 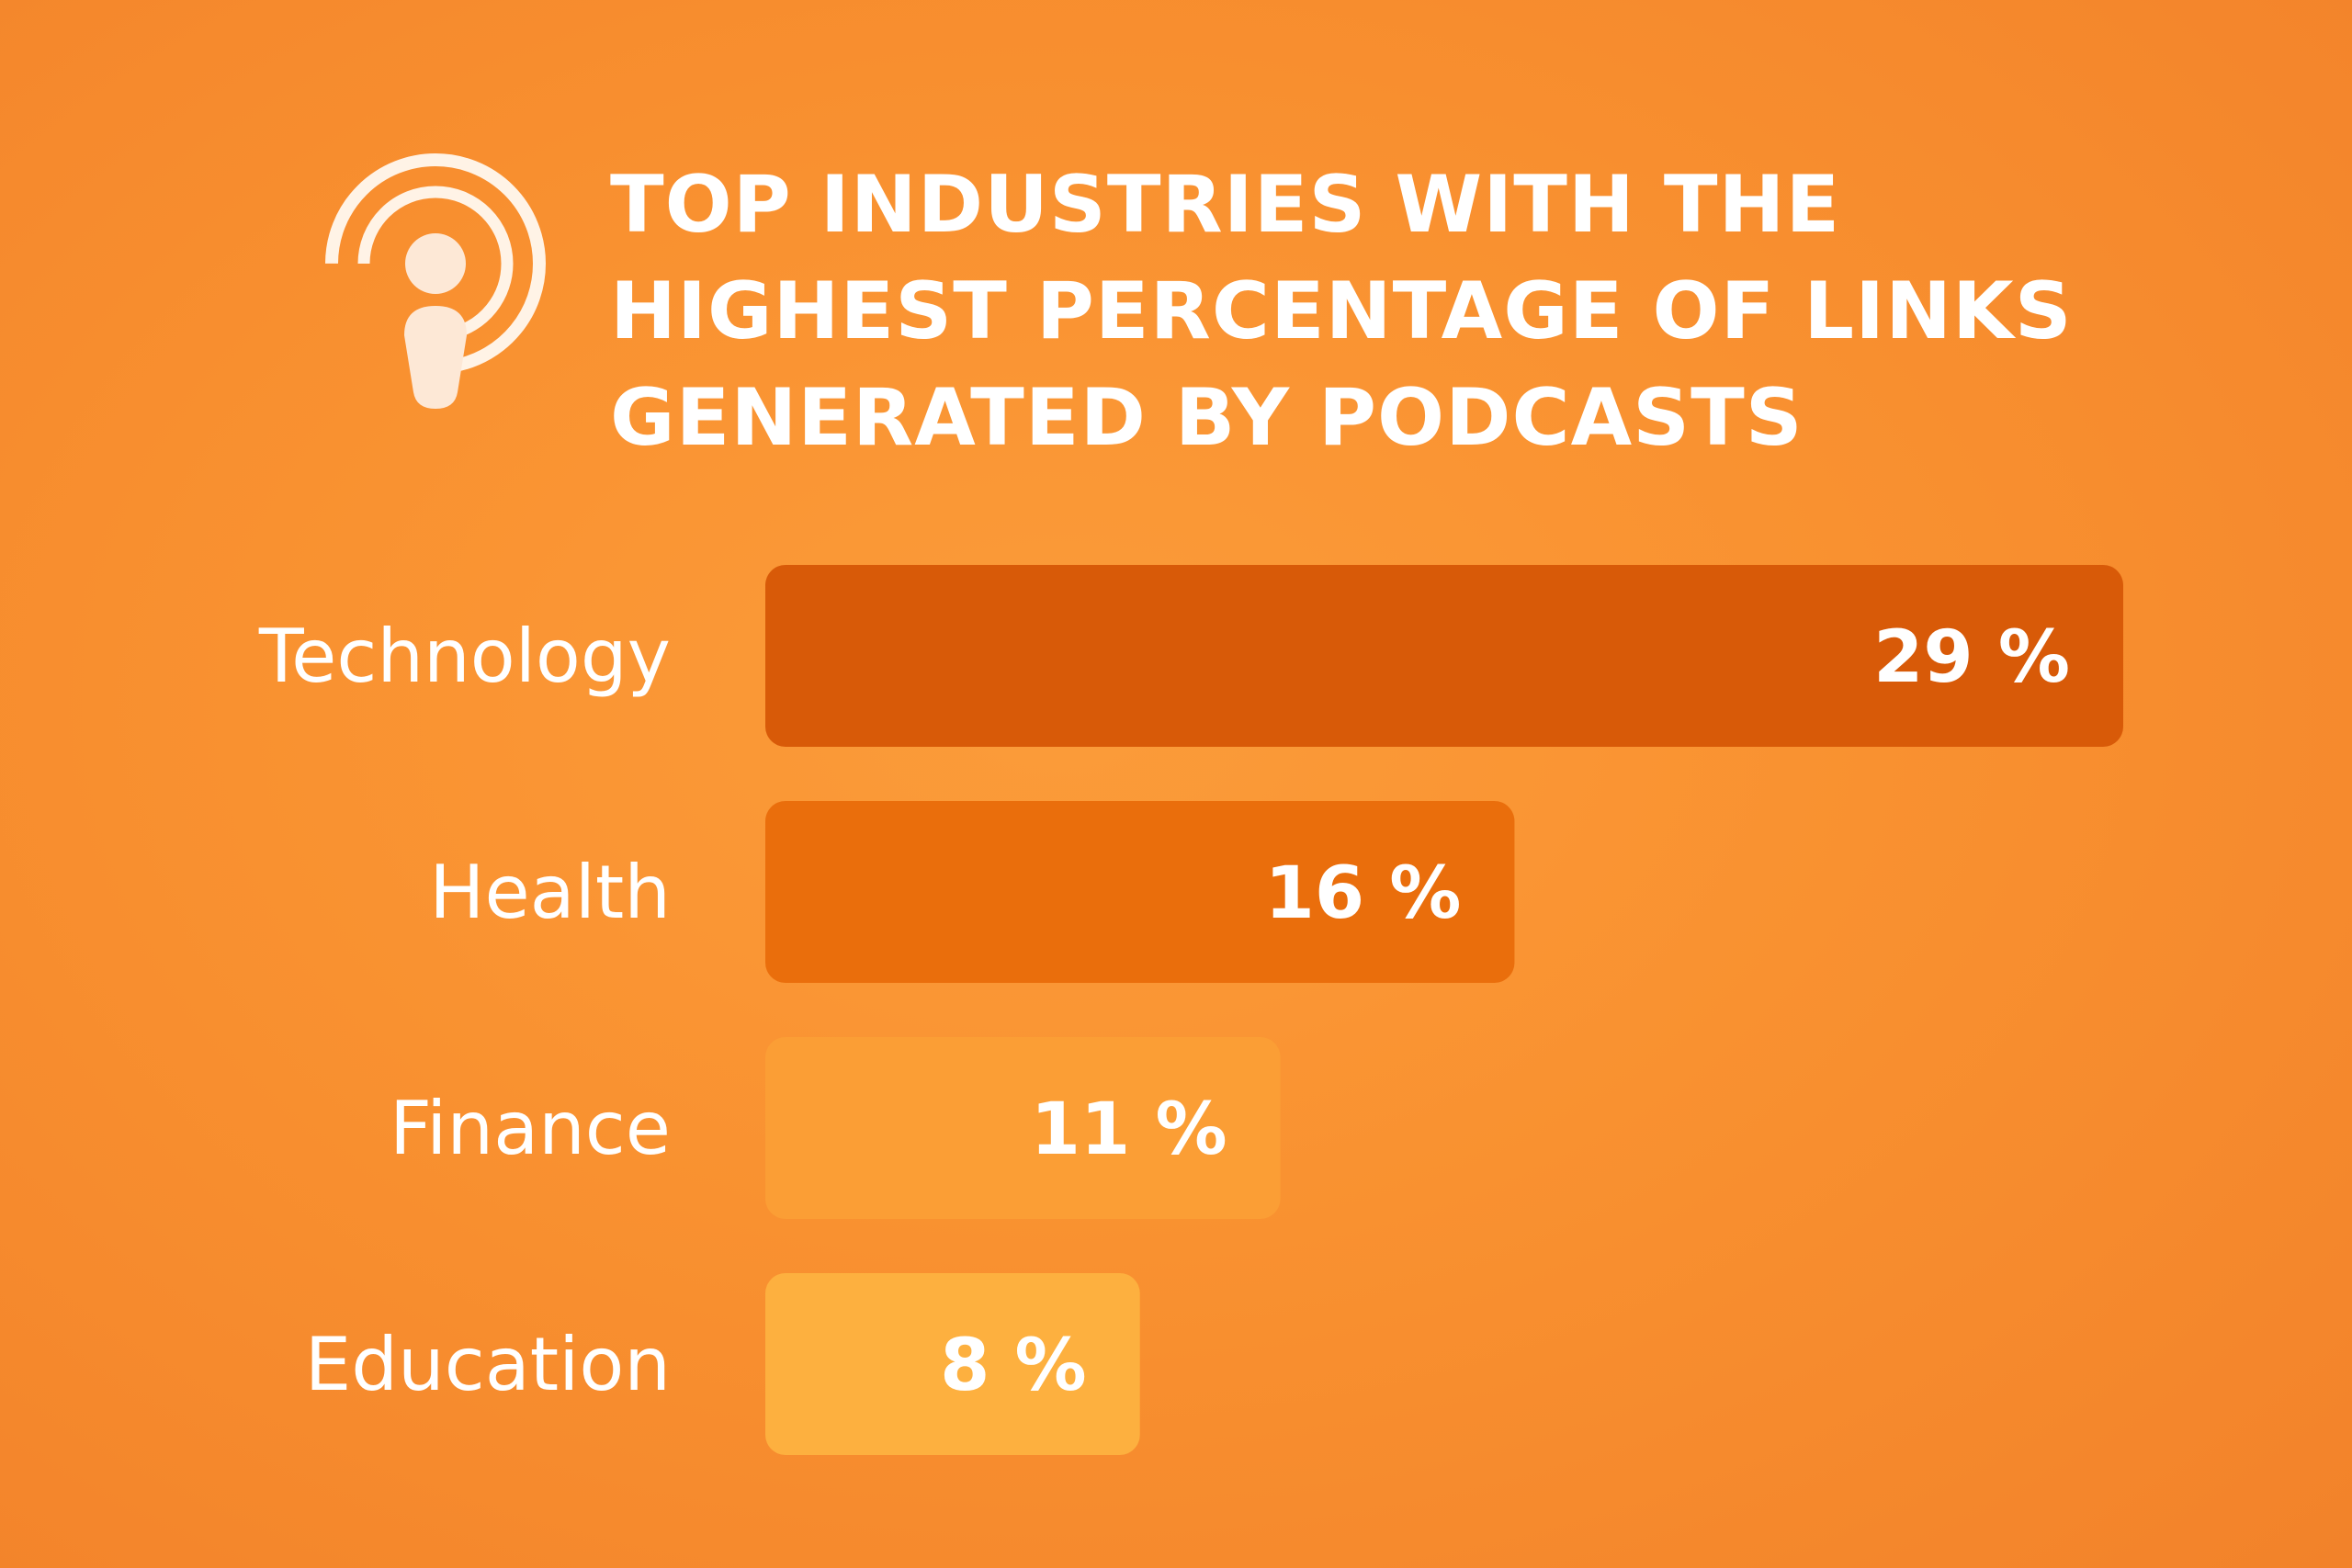 I want to click on bar-finance, so click(x=1023, y=1128).